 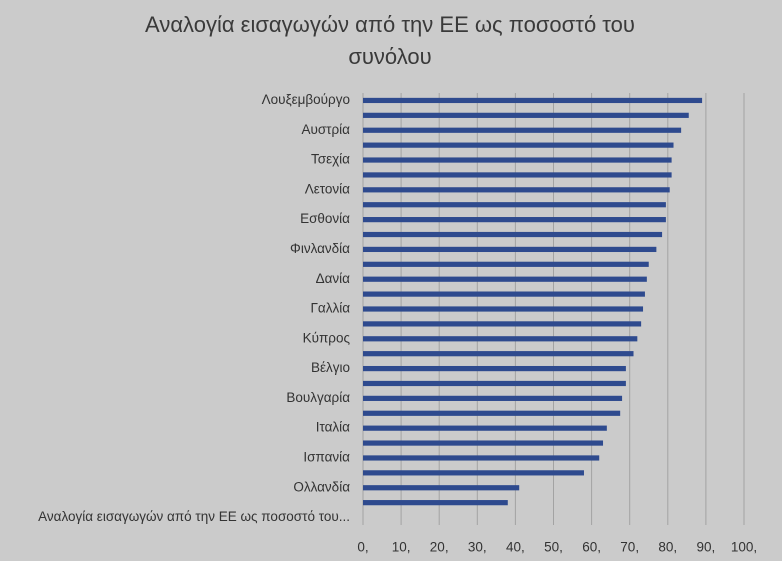 I want to click on y-tick-label: Γαλλία, so click(x=330, y=308).